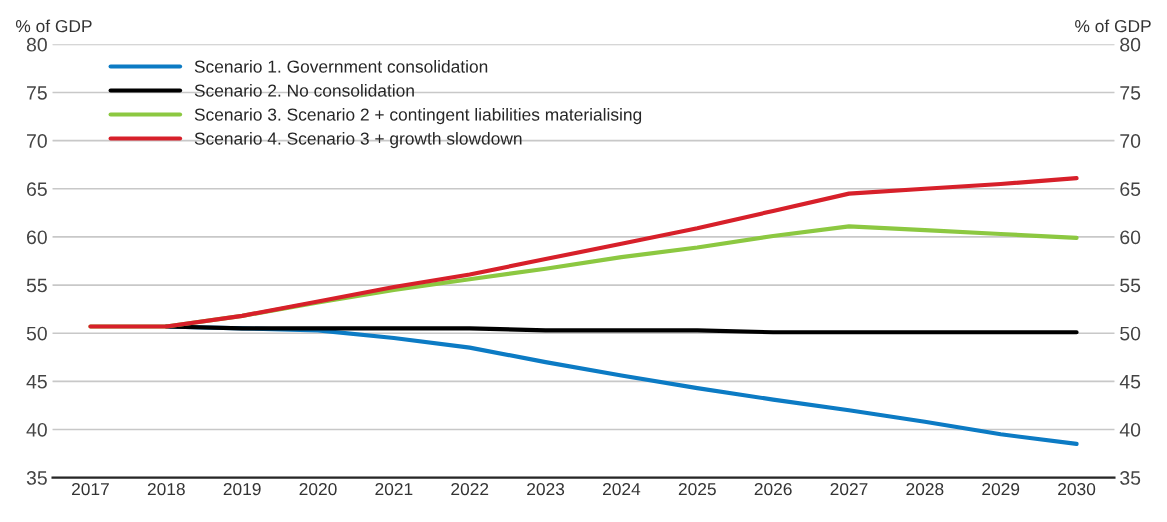  I want to click on x-tick-label: 2030, so click(1077, 489).